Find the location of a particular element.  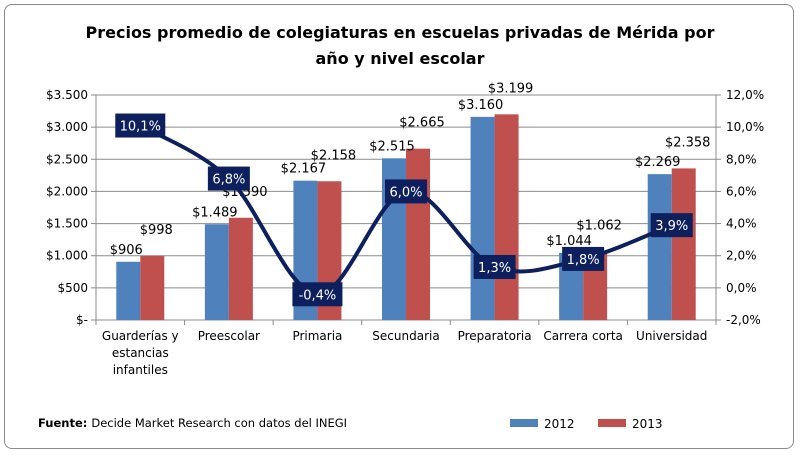

data-label-2013: $2.665 is located at coordinates (422, 123).